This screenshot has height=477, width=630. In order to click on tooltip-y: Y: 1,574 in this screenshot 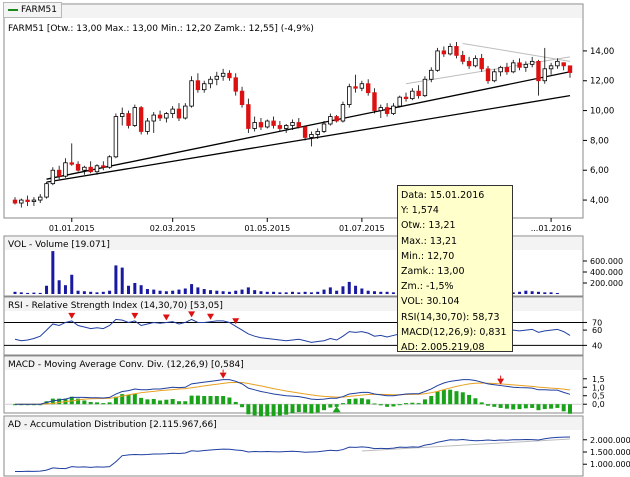, I will do `click(420, 211)`.